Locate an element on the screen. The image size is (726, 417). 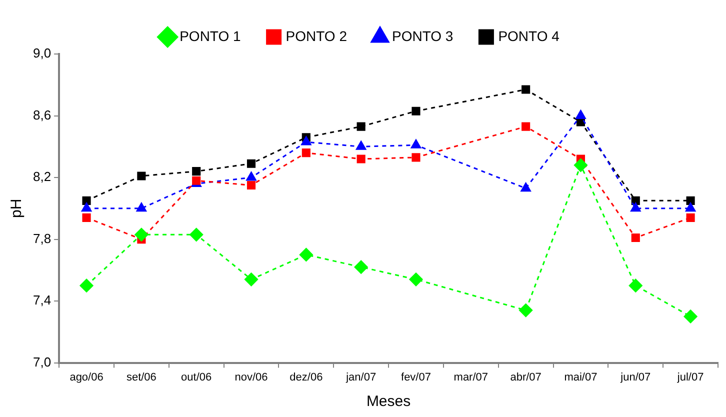
x-tick-label: abr/07 is located at coordinates (526, 377).